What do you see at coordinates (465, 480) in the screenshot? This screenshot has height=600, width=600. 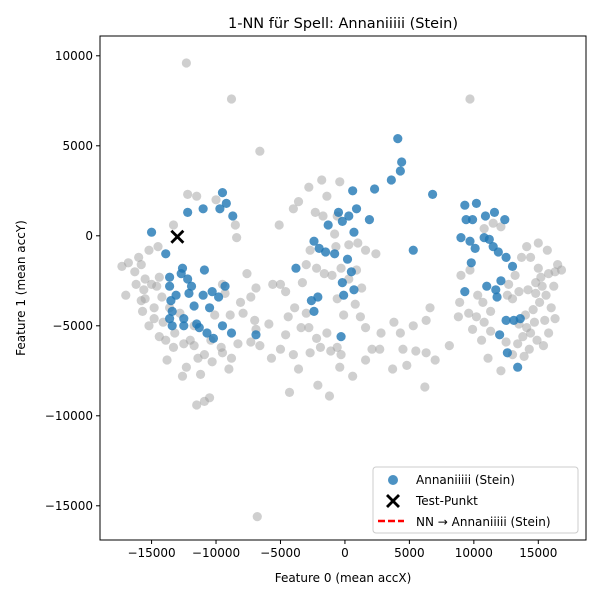 I see `legend-class-label: Annaniiiii (Stein)` at bounding box center [465, 480].